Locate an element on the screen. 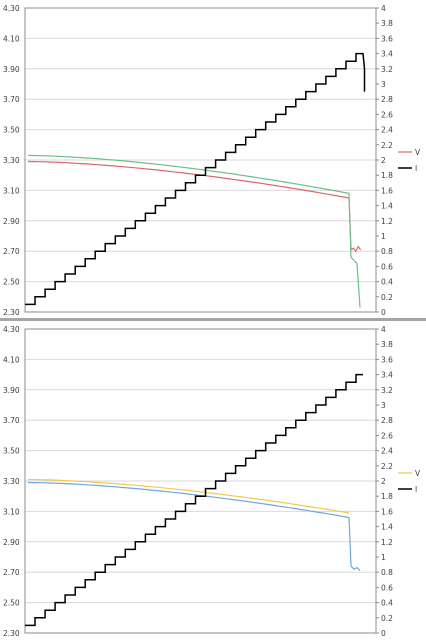 This screenshot has width=426, height=644. panel-divider is located at coordinates (213, 319).